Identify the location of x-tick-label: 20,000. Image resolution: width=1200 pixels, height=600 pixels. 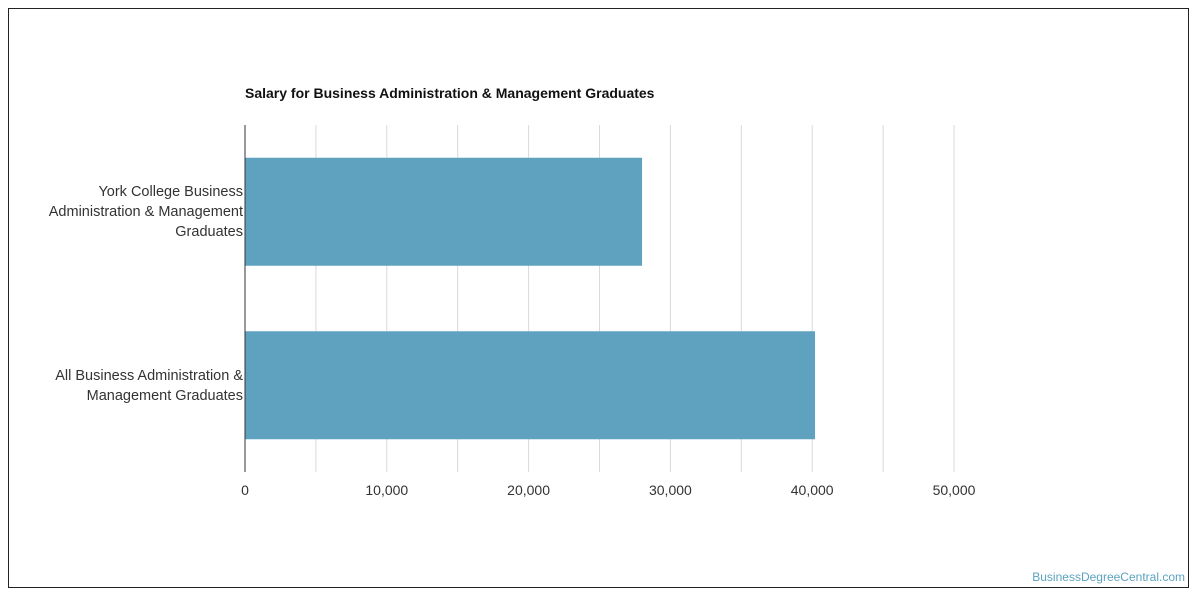
(529, 490).